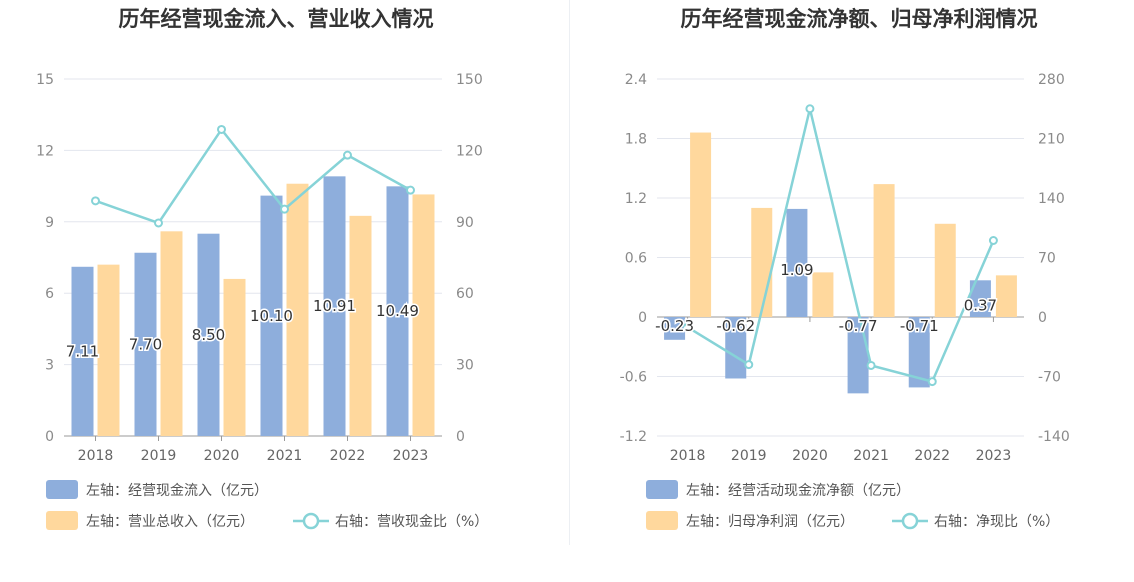  What do you see at coordinates (633, 437) in the screenshot?
I see `left-axis-tick: -1.2` at bounding box center [633, 437].